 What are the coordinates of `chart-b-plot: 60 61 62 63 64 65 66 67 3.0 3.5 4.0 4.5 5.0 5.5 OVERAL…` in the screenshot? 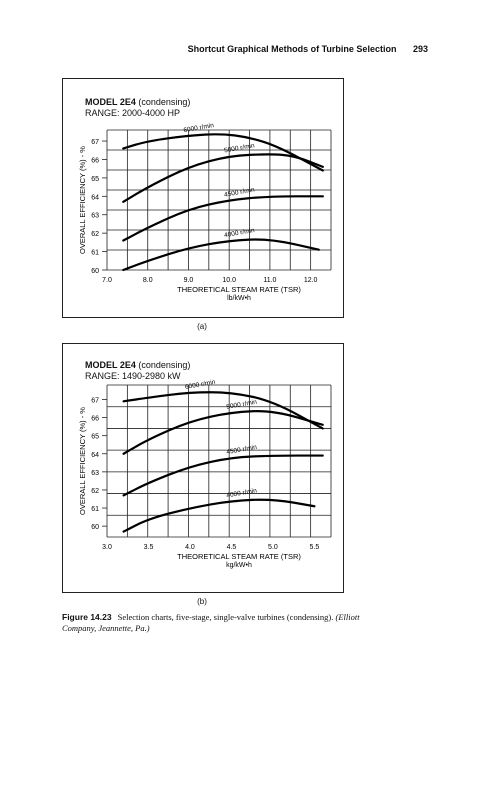 It's located at (205, 474).